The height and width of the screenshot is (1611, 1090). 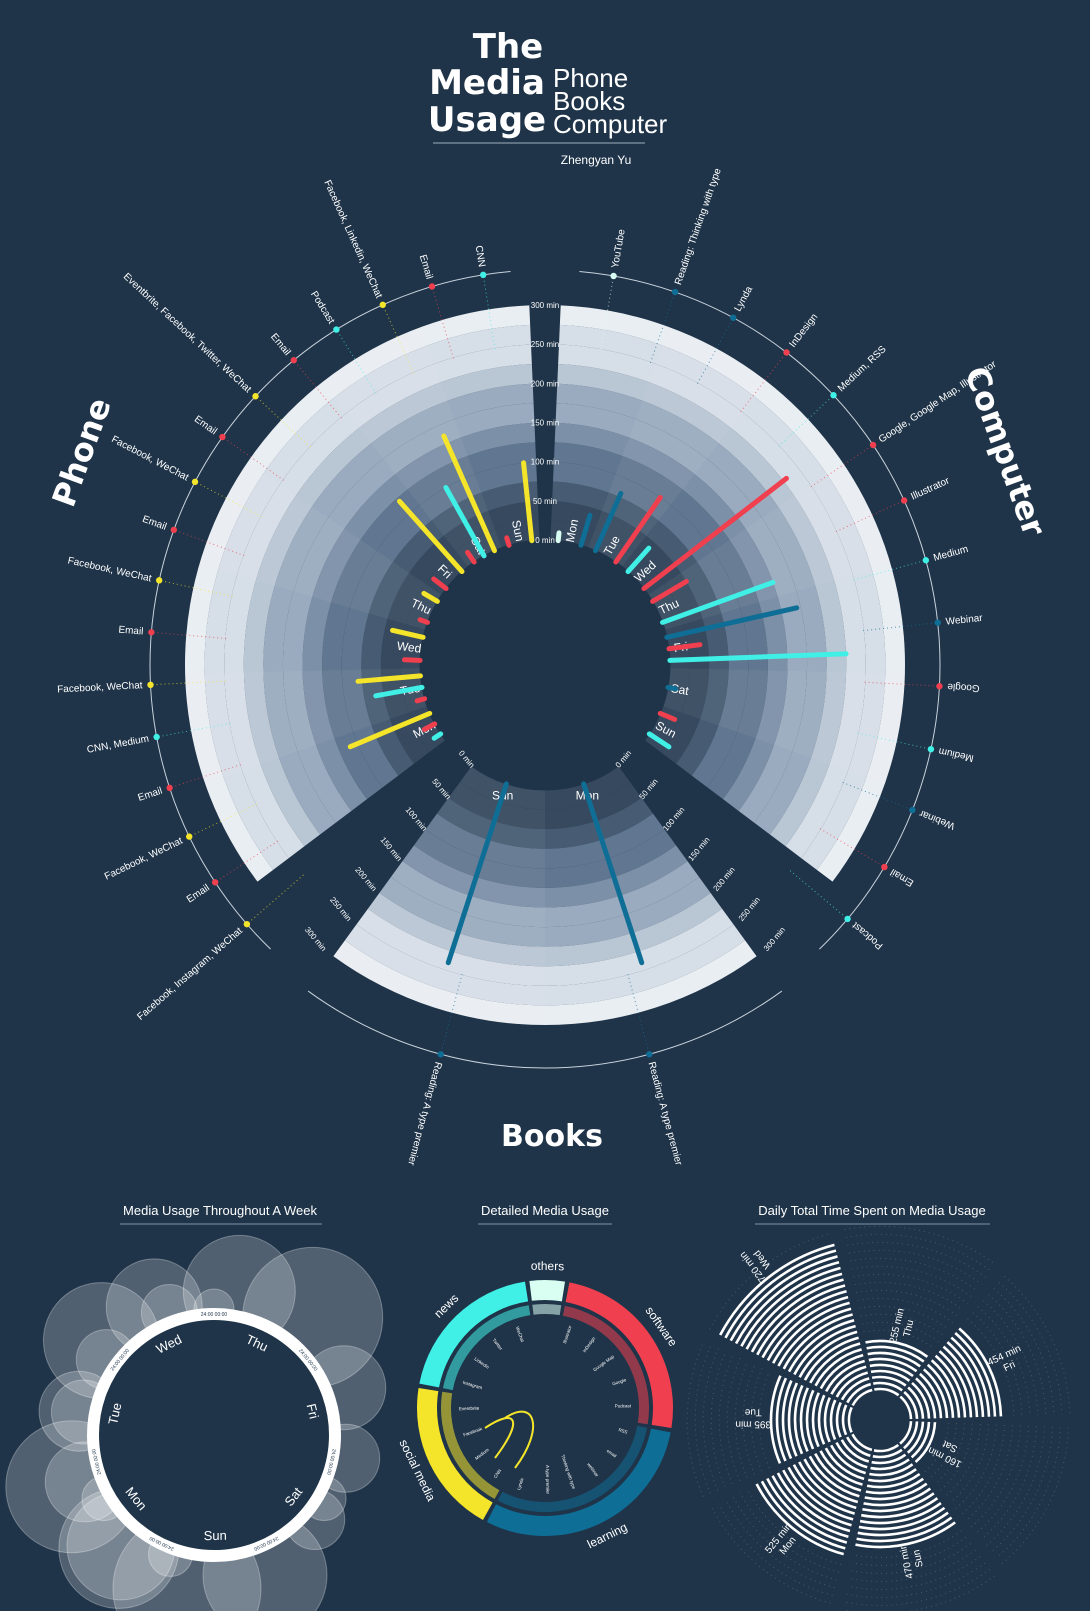 What do you see at coordinates (440, 584) in the screenshot?
I see `bar-phone-fri-red` at bounding box center [440, 584].